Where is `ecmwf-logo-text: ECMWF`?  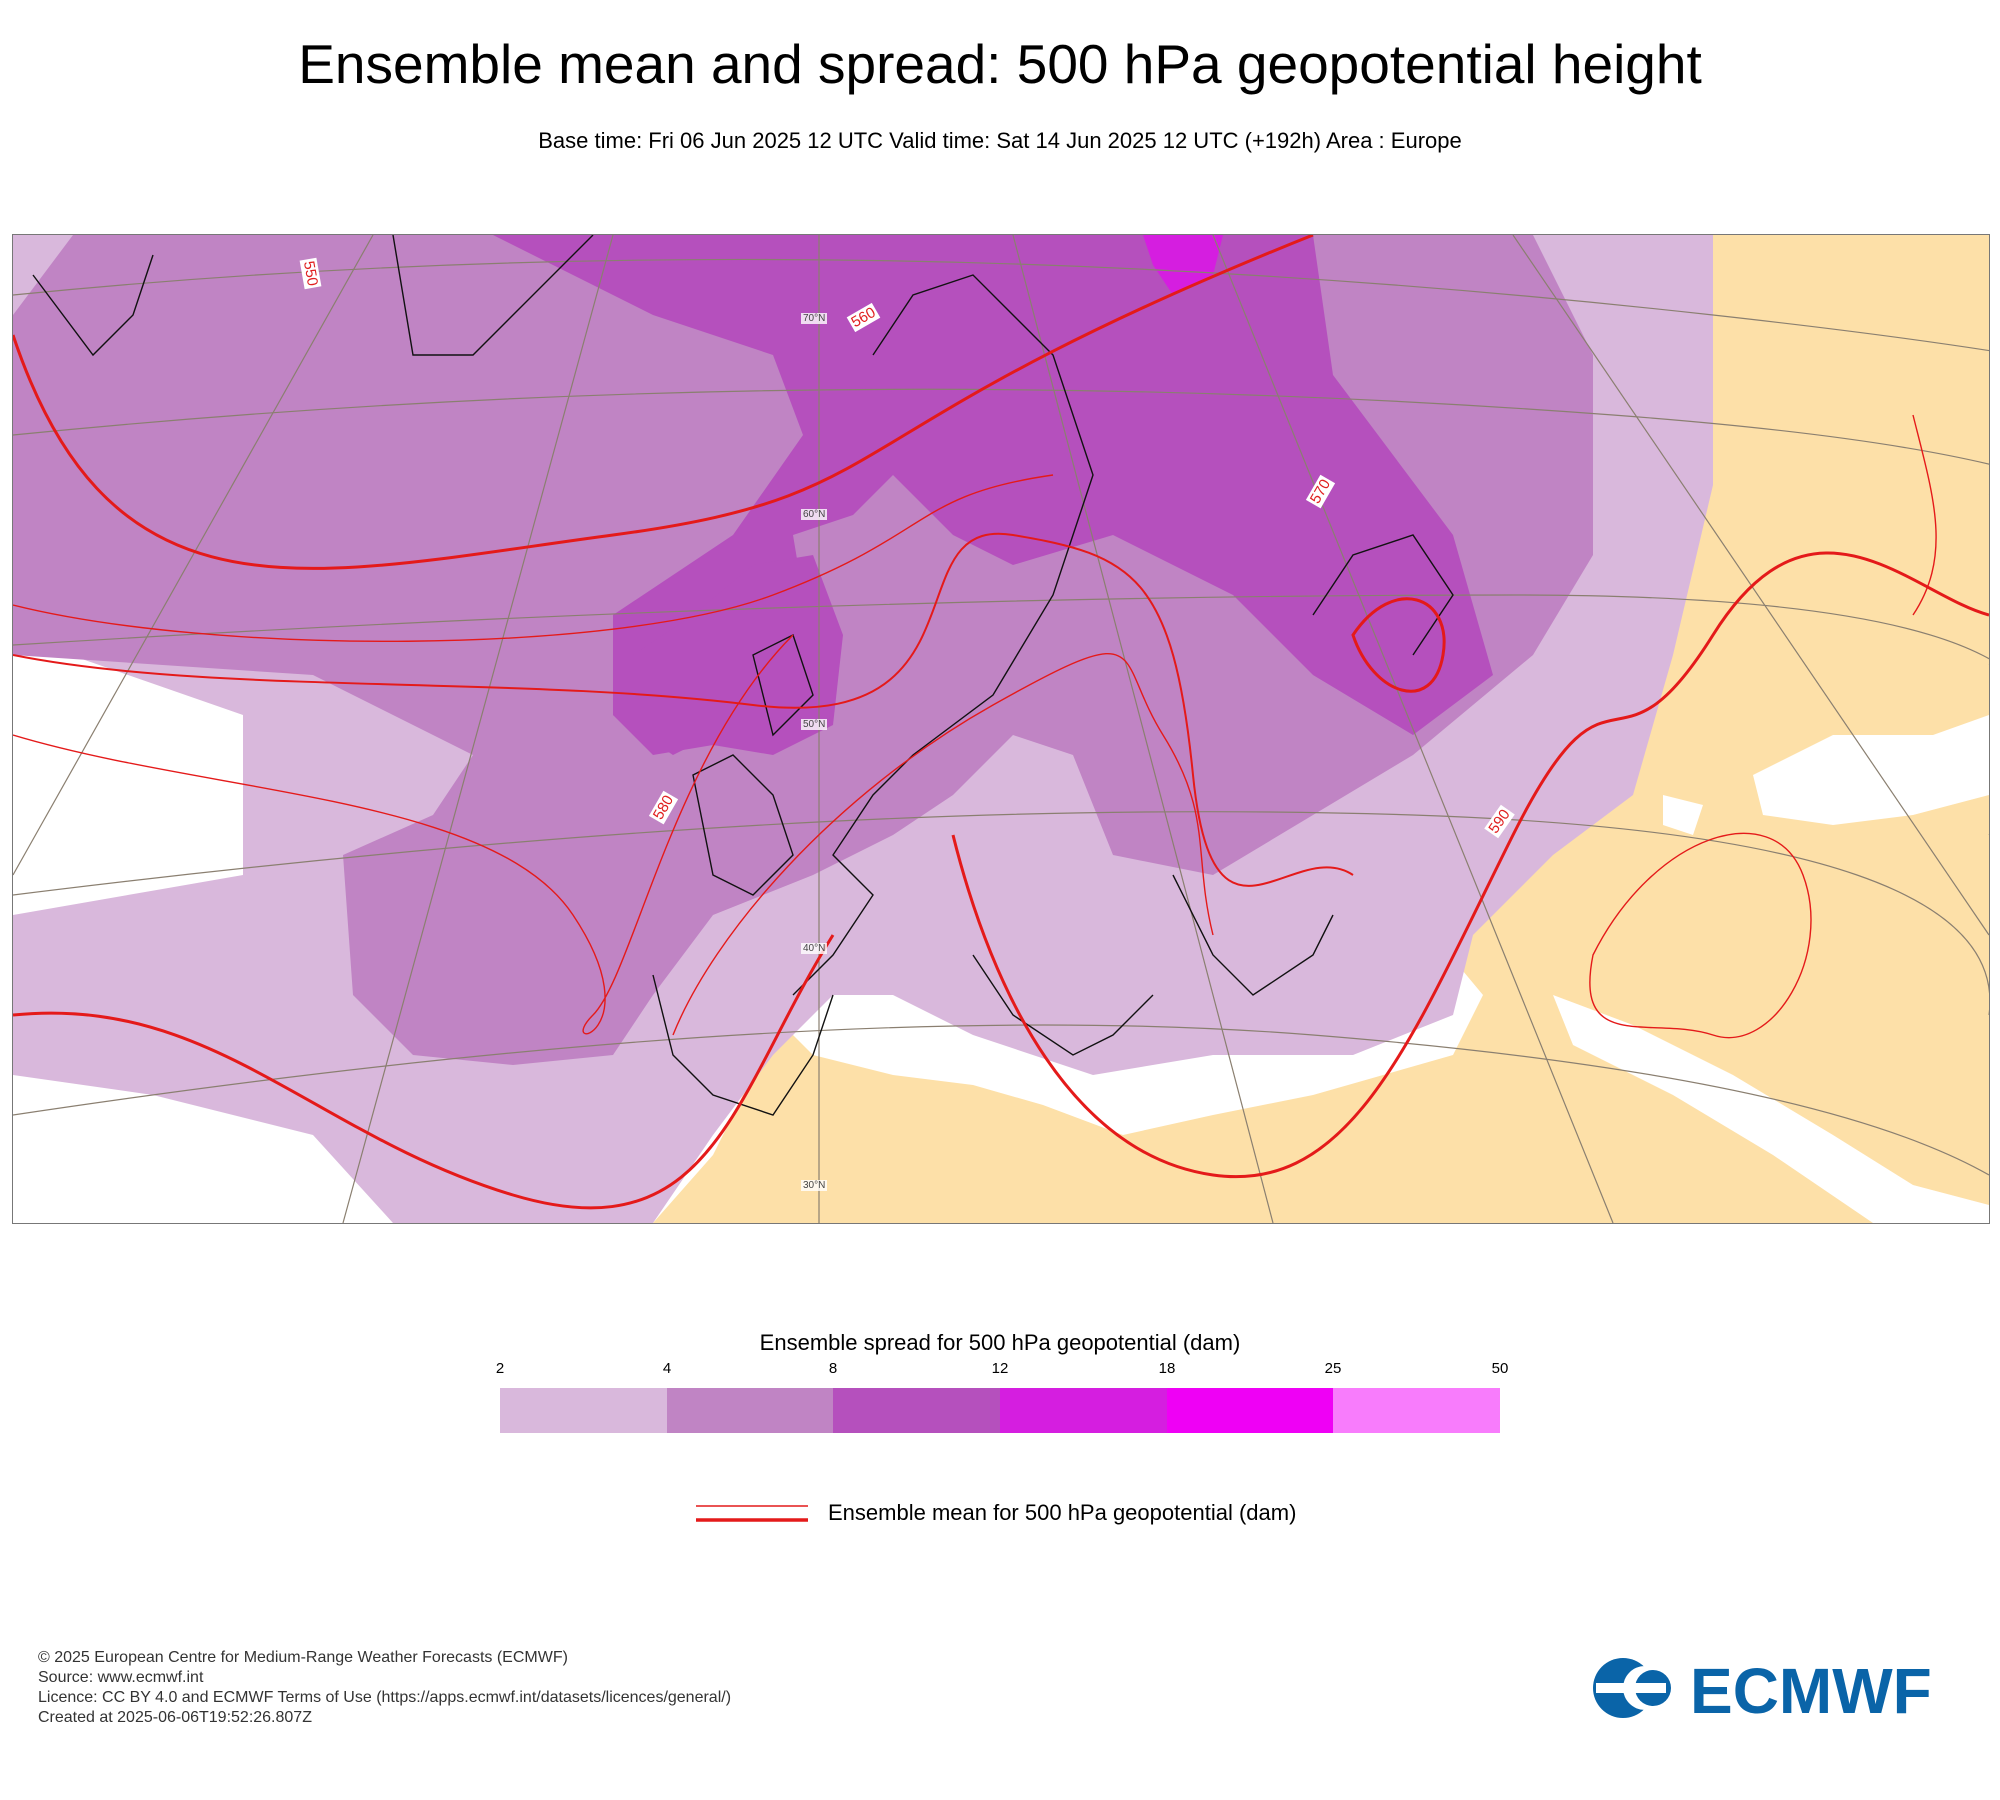 ecmwf-logo-text: ECMWF is located at coordinates (1811, 1688).